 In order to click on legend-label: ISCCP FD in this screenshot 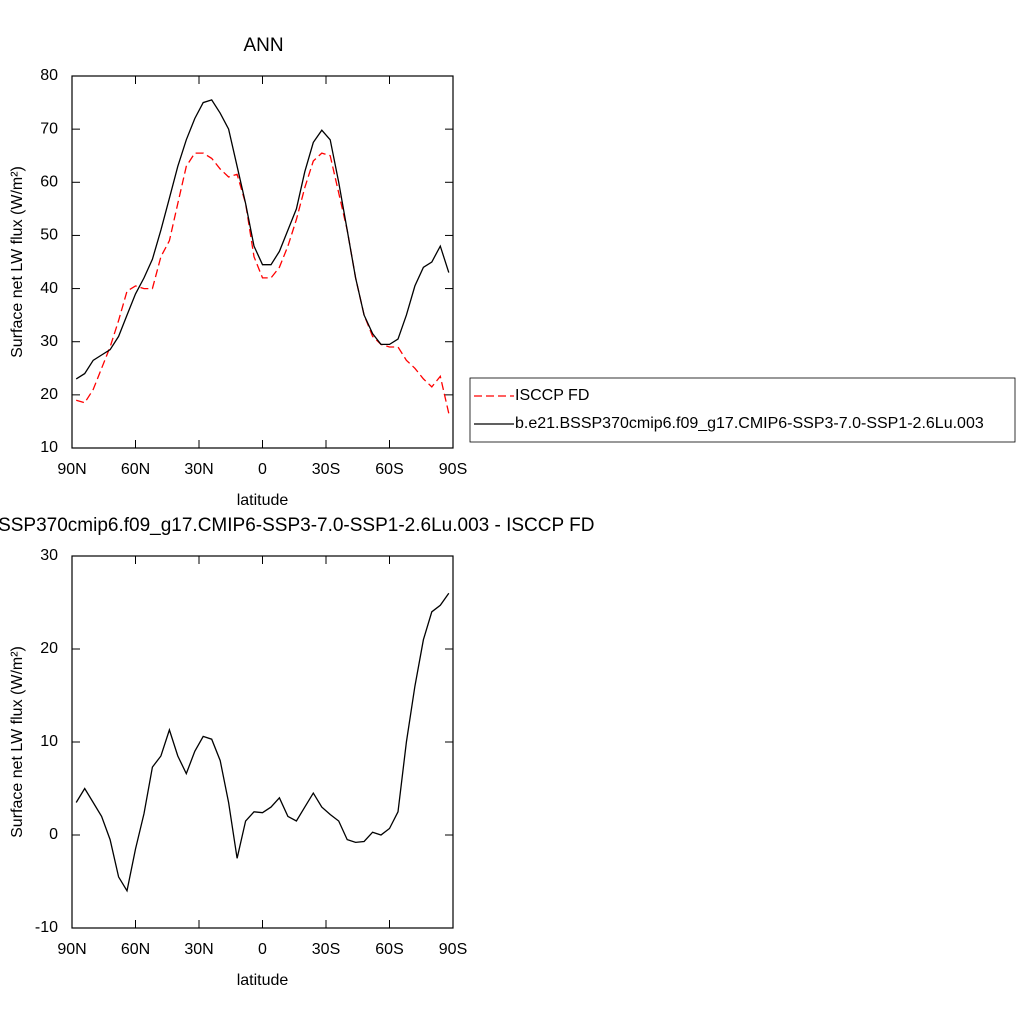, I will do `click(552, 395)`.